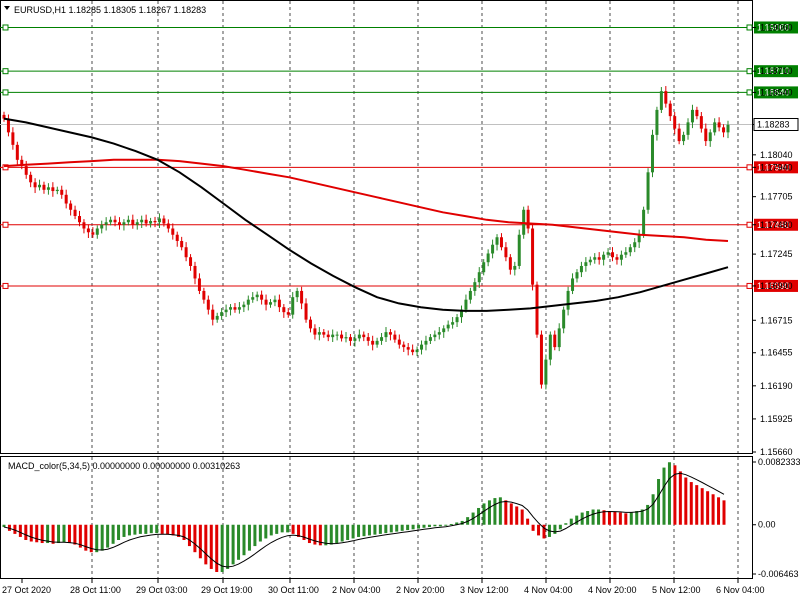 Image resolution: width=800 pixels, height=600 pixels. What do you see at coordinates (7, 8) in the screenshot?
I see `dropdown-triangle-icon` at bounding box center [7, 8].